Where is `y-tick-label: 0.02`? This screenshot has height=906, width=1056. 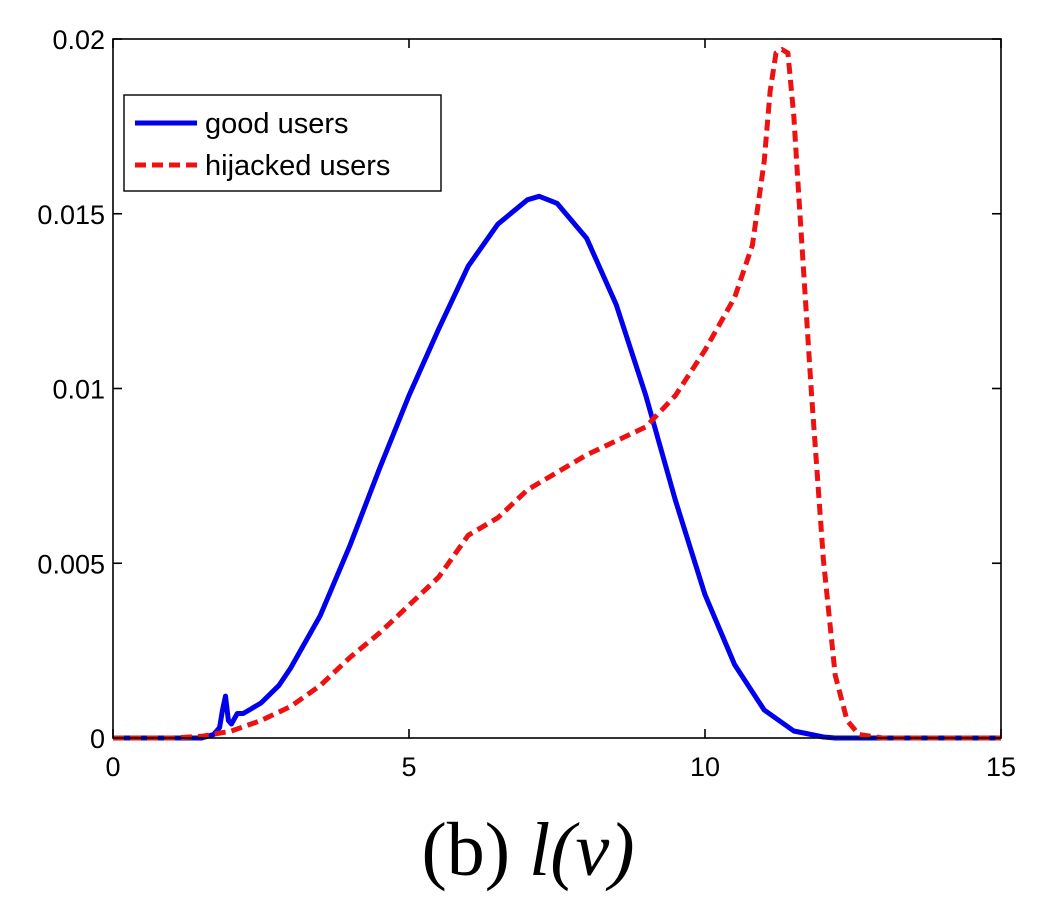
y-tick-label: 0.02 is located at coordinates (78, 40).